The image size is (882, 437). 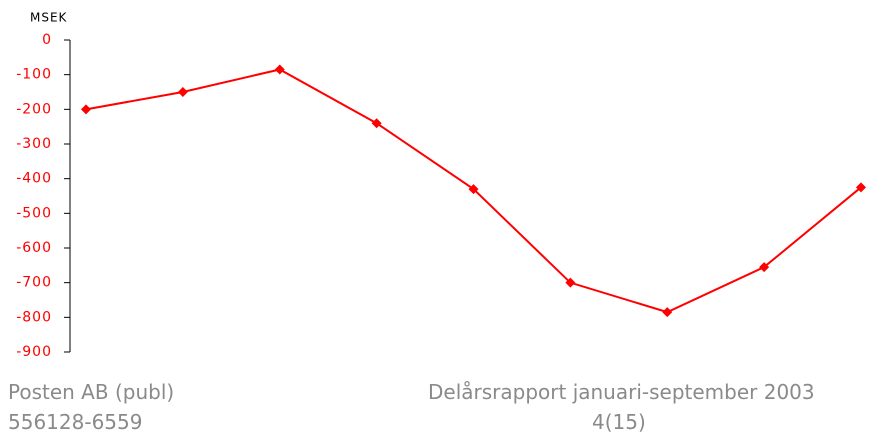 I want to click on y-tick-label: -300, so click(x=34, y=144).